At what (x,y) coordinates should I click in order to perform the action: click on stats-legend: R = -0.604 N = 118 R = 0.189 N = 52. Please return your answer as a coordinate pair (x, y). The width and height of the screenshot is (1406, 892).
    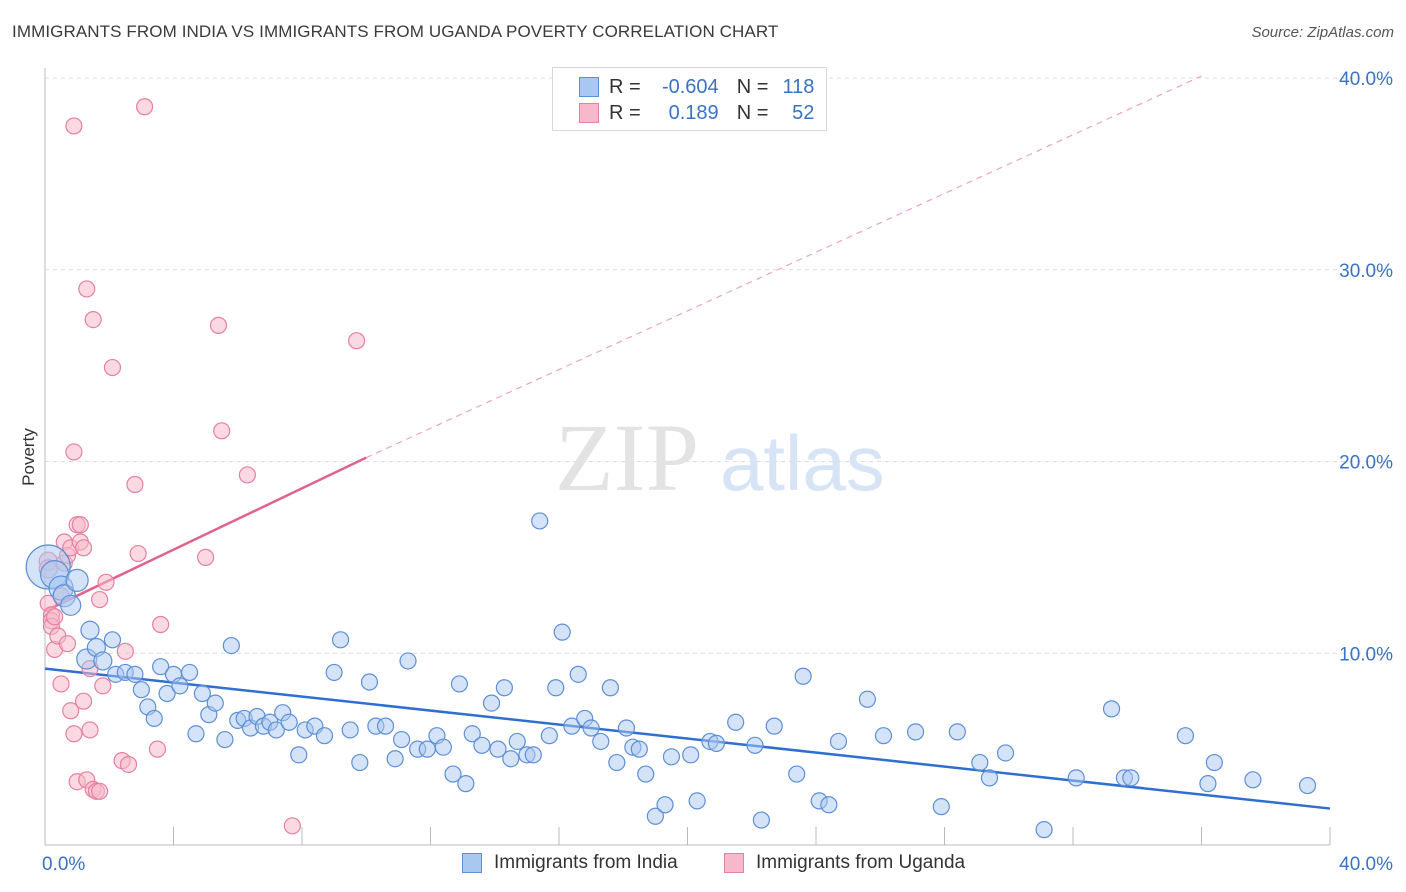
    Looking at the image, I should click on (689, 99).